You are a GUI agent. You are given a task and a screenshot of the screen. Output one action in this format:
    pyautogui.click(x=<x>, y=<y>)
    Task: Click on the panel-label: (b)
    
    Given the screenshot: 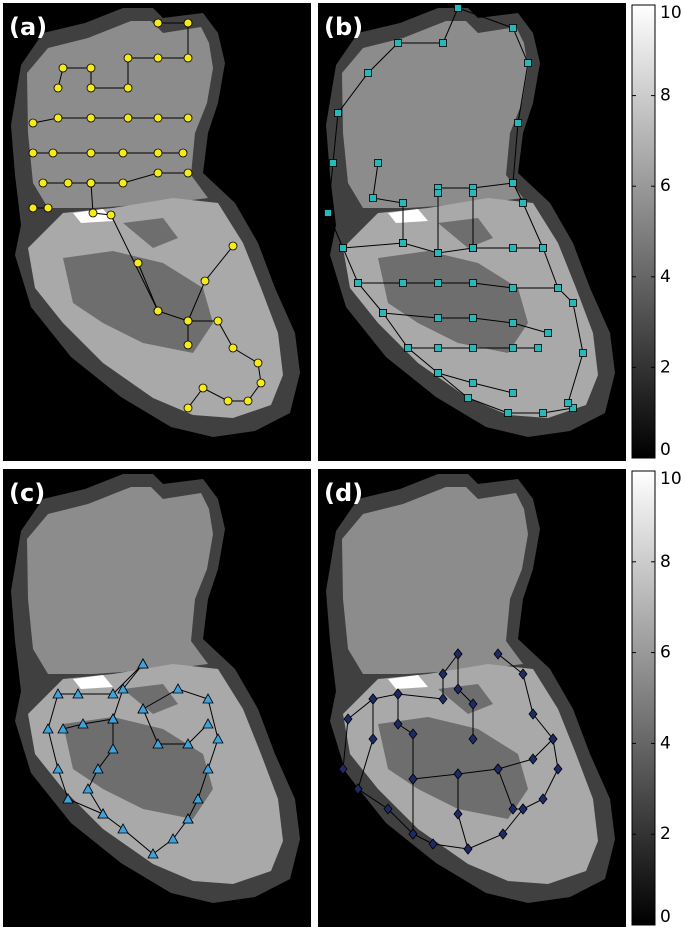 What is the action you would take?
    pyautogui.click(x=343, y=27)
    